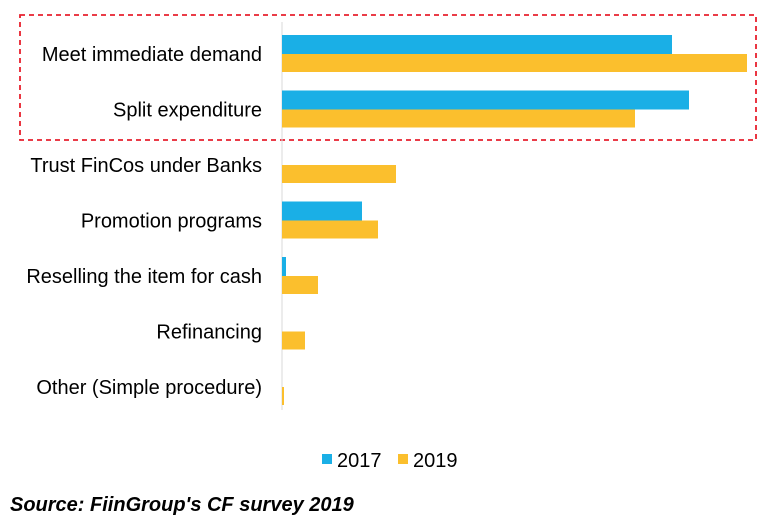 This screenshot has width=770, height=532. What do you see at coordinates (477, 44) in the screenshot?
I see `bar-2017-meet-immediate-demand` at bounding box center [477, 44].